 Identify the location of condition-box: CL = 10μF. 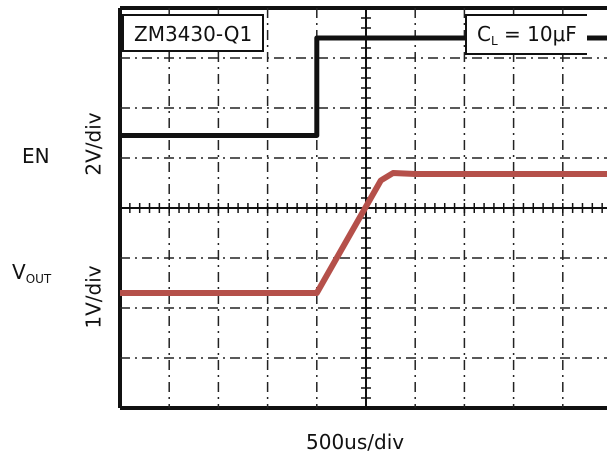
(526, 34).